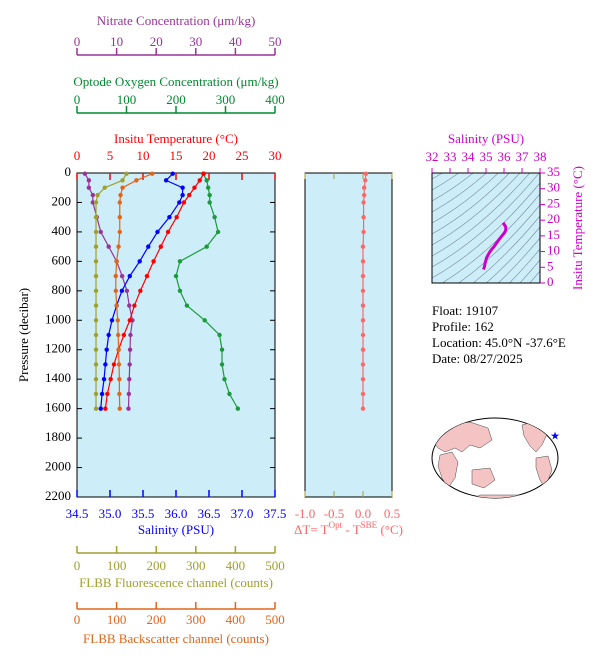 The height and width of the screenshot is (663, 609). Describe the element at coordinates (486, 138) in the screenshot. I see `x-axis-title: Salinity (PSU)` at that location.